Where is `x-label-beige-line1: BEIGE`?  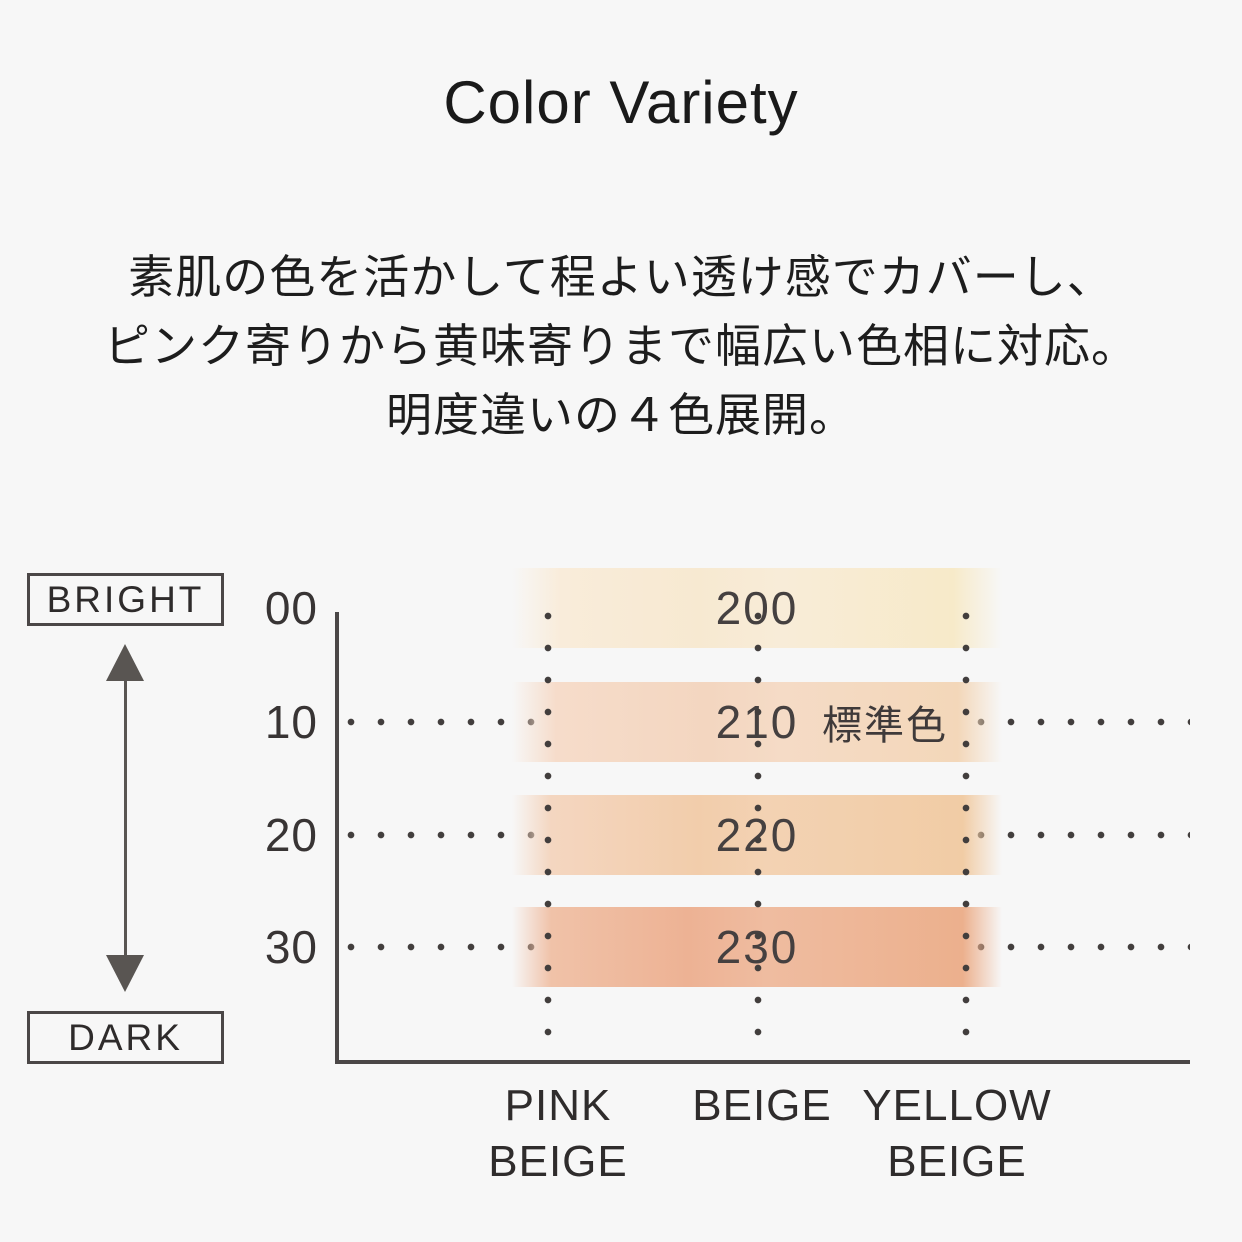
x-label-beige-line1: BEIGE is located at coordinates (762, 1105).